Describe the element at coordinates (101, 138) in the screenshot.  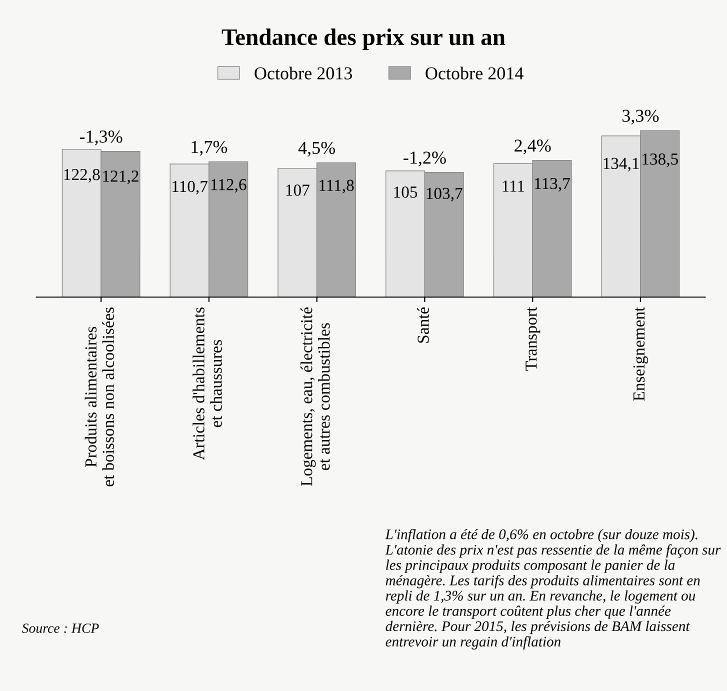
I see `annotation: -1,3%` at that location.